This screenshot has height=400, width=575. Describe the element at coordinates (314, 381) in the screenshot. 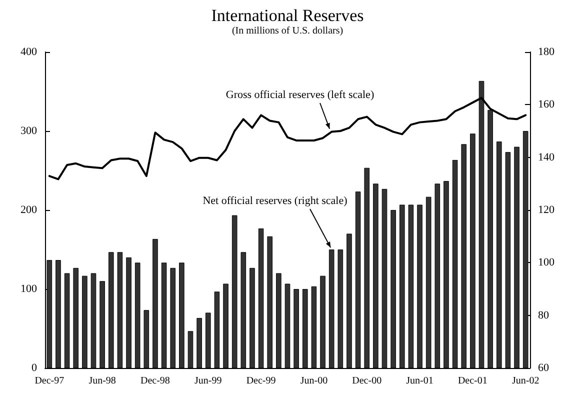

I see `x-tick-label: Jun-00` at that location.